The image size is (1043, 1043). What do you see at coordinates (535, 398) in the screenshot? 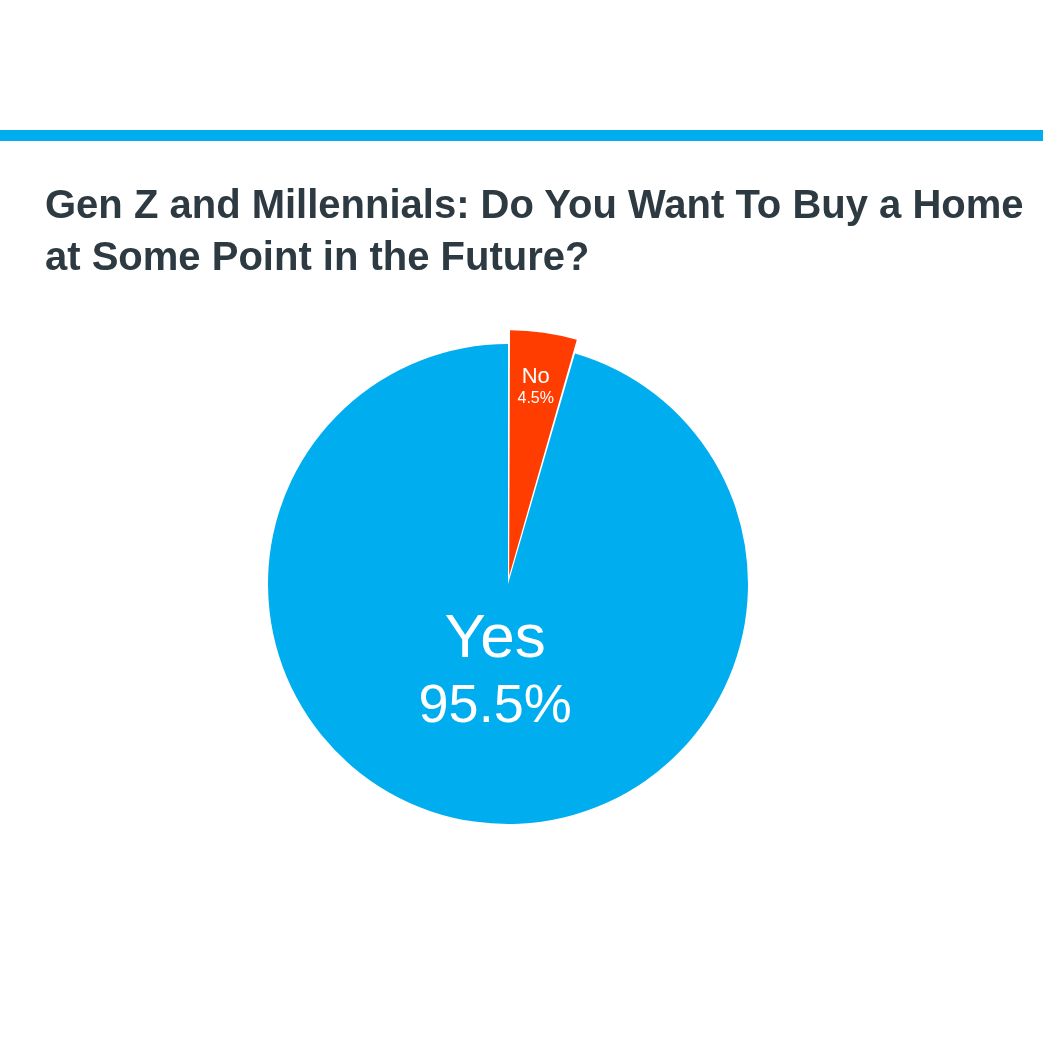
I see `data-label: 4.5%` at bounding box center [535, 398].